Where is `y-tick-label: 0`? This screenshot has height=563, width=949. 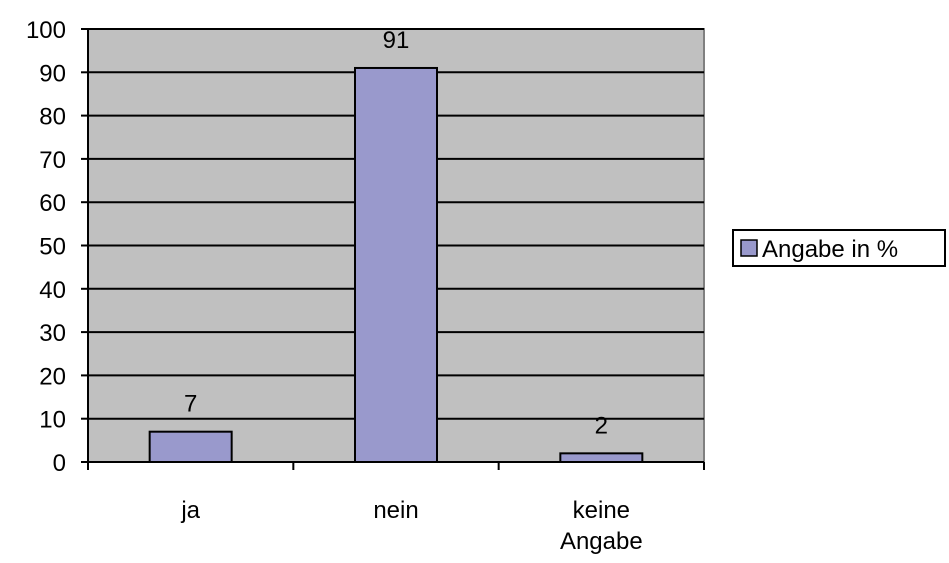 y-tick-label: 0 is located at coordinates (59, 463).